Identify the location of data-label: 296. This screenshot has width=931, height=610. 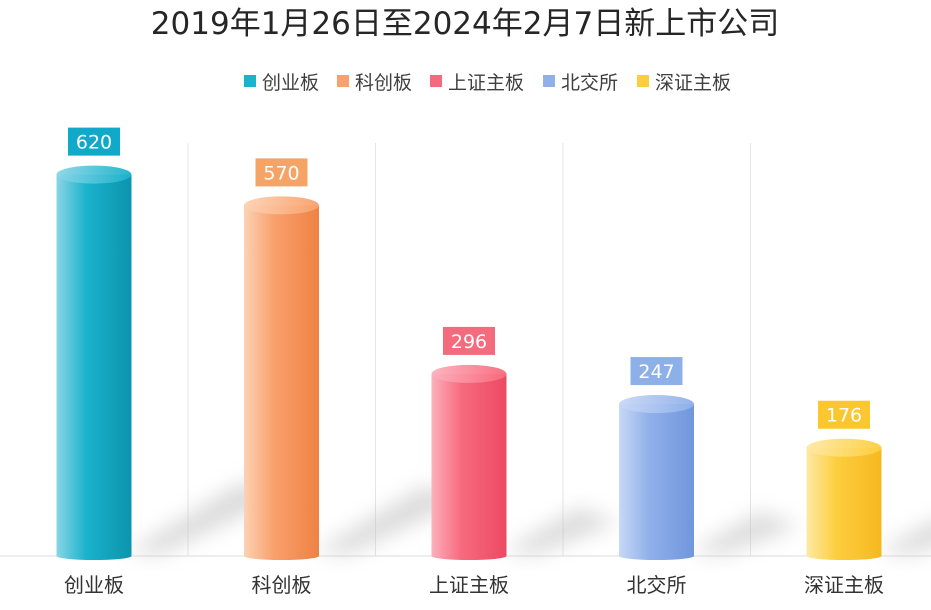
(469, 340).